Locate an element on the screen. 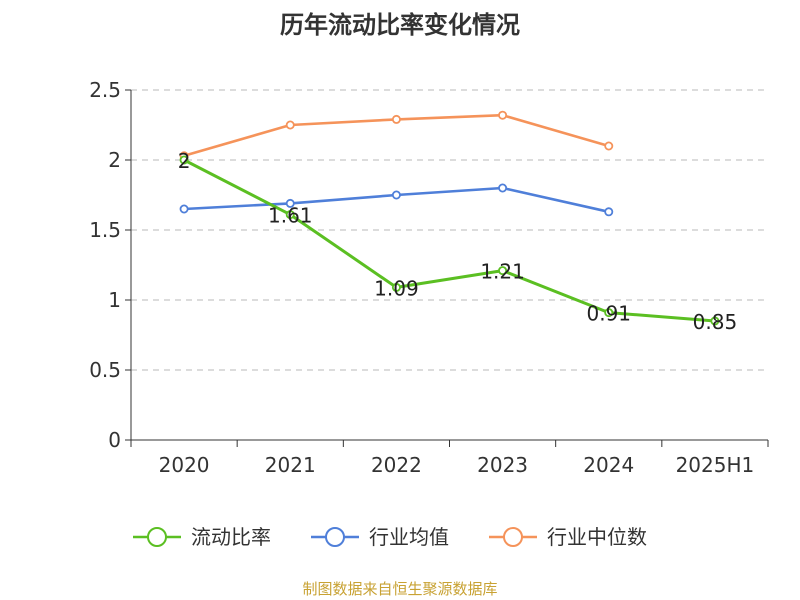 The image size is (800, 600). x-tick-label: 2025H1 is located at coordinates (715, 465).